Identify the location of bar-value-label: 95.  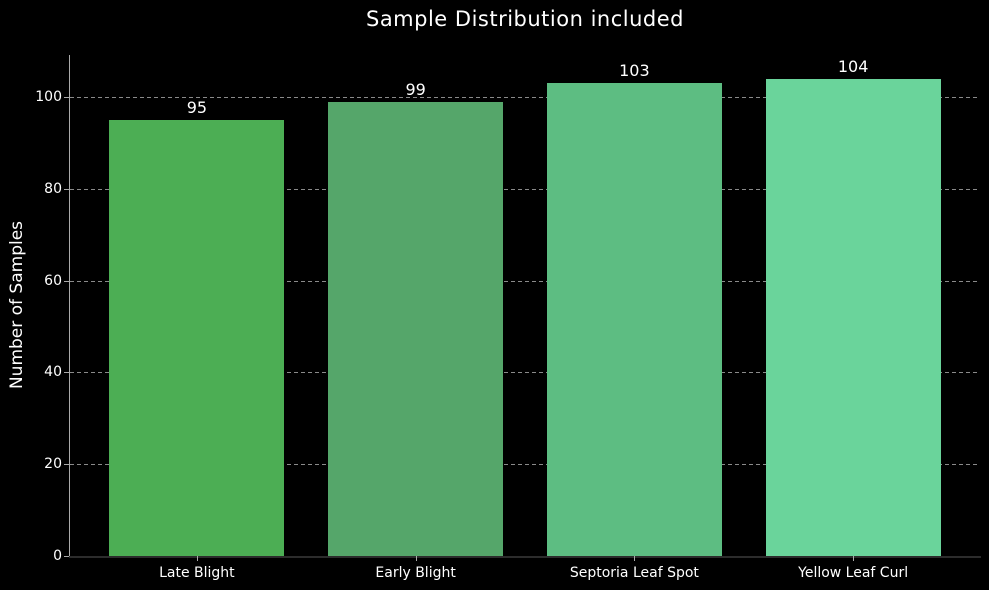
(197, 108).